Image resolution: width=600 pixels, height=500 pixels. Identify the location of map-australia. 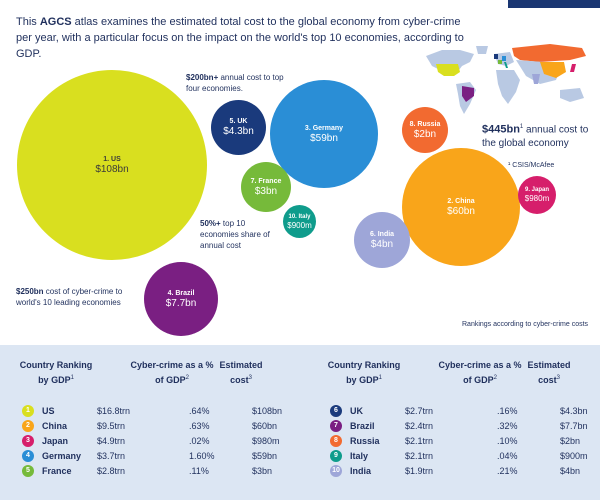
(572, 95).